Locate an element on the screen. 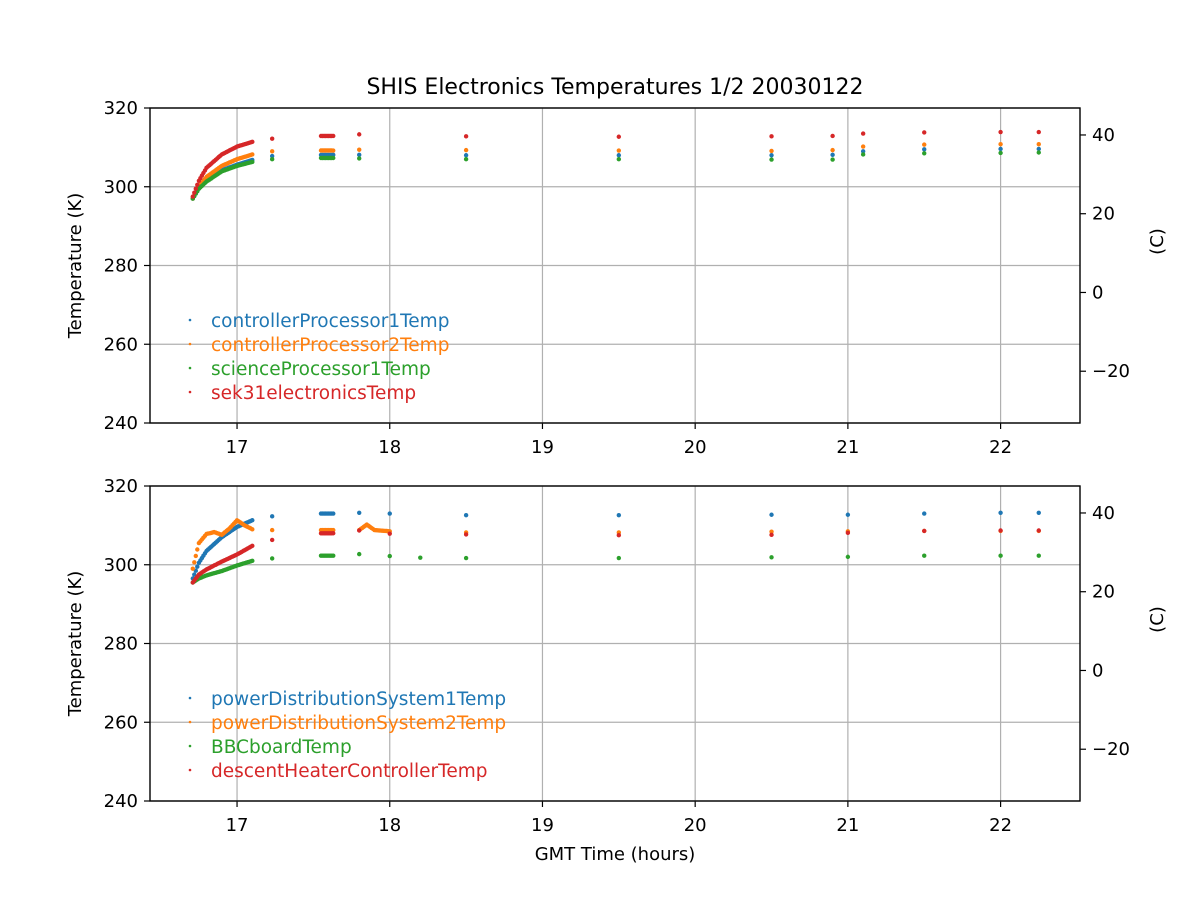  y-axis-label: Temperature (K) is located at coordinates (75, 644).